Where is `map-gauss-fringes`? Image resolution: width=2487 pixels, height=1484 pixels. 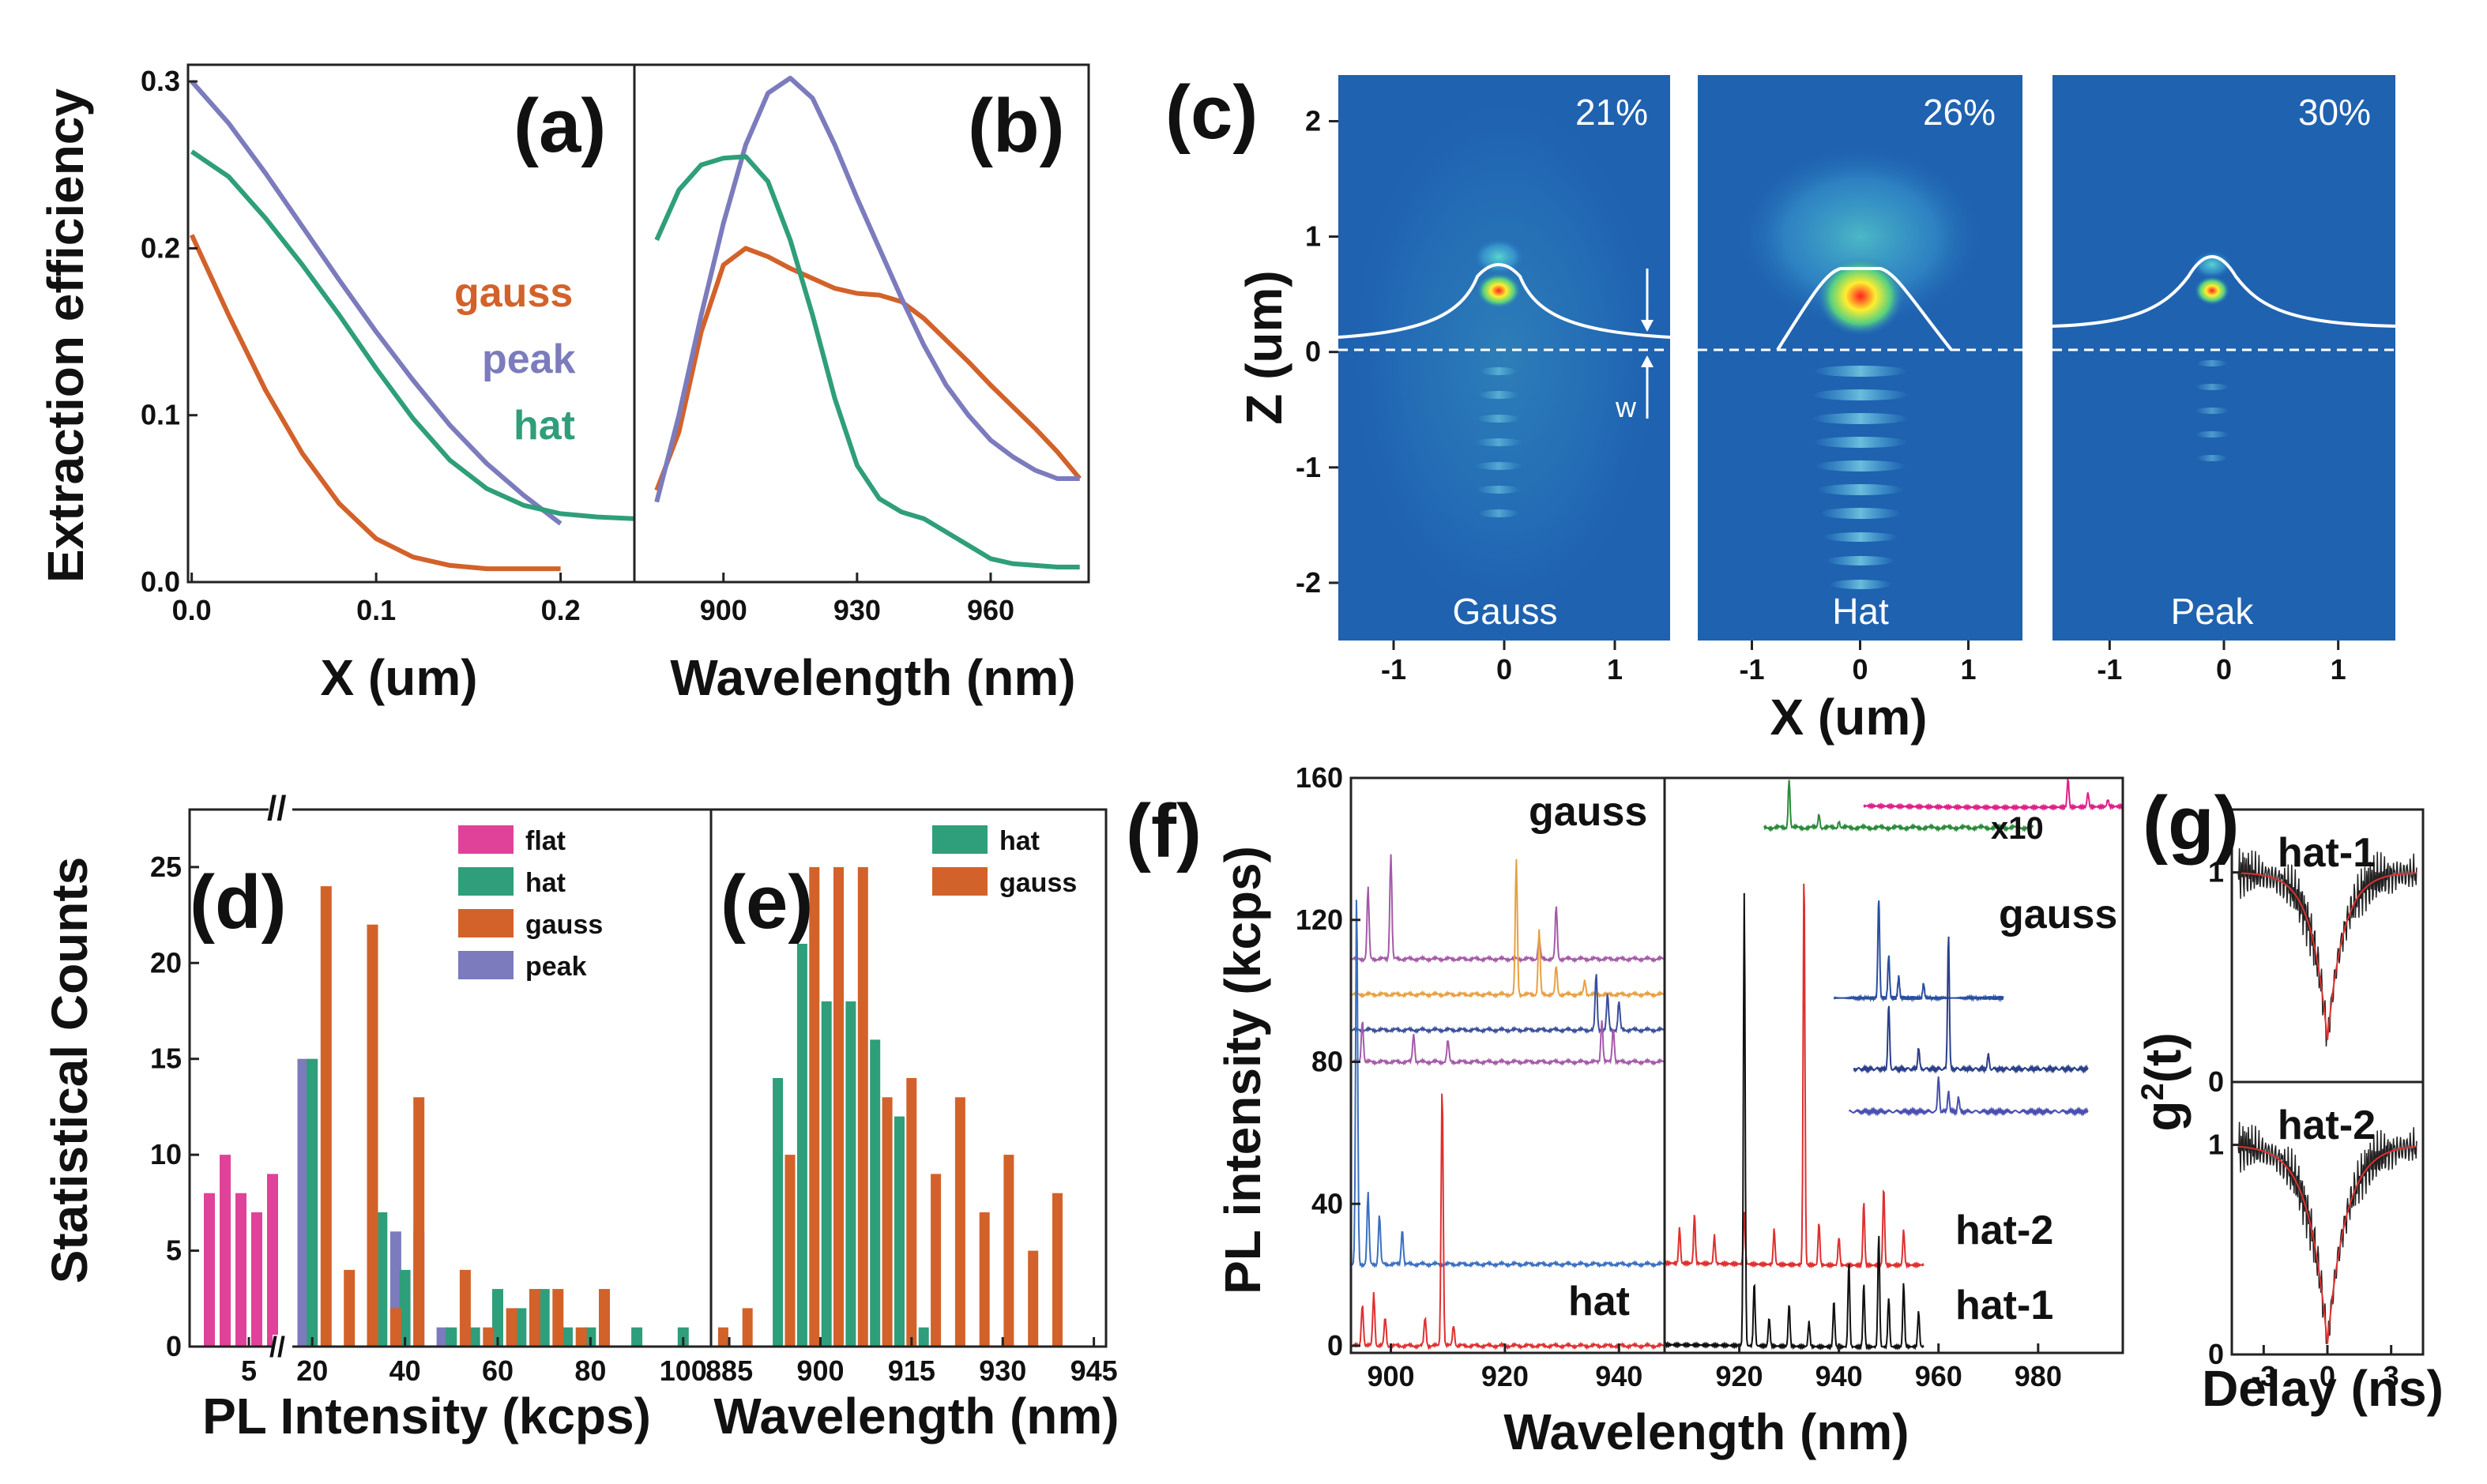
map-gauss-fringes is located at coordinates (1498, 442).